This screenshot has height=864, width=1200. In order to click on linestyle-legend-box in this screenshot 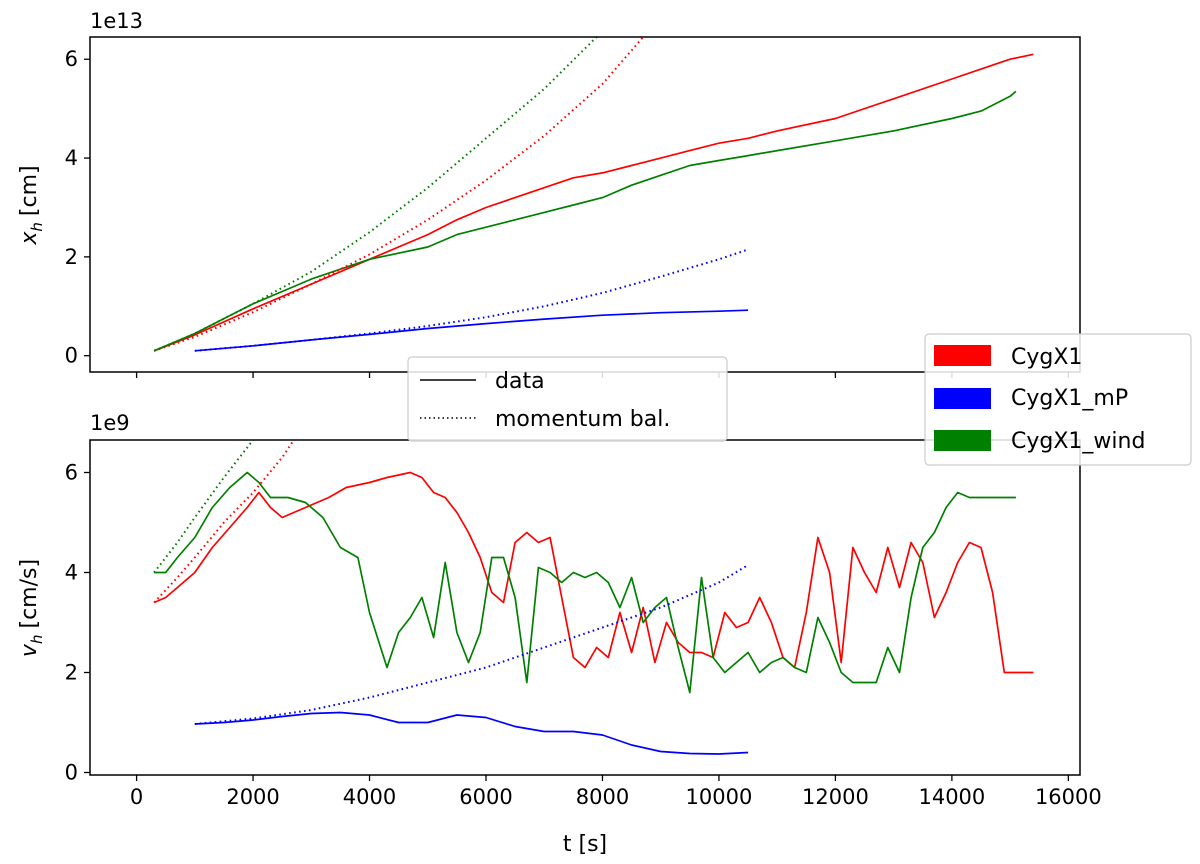, I will do `click(567, 399)`.